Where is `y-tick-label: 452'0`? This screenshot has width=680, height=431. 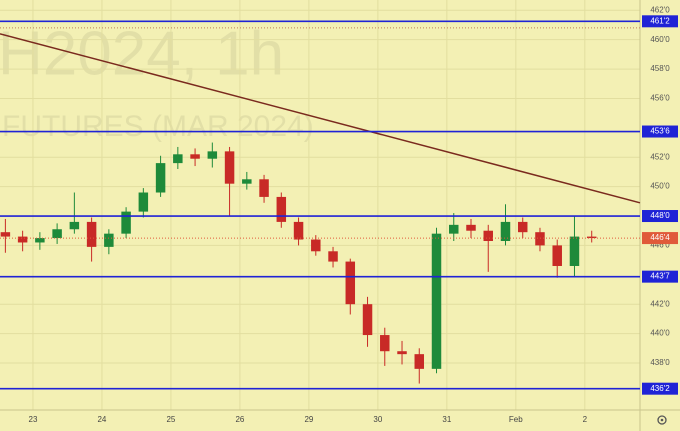 y-tick-label: 452'0 is located at coordinates (660, 156).